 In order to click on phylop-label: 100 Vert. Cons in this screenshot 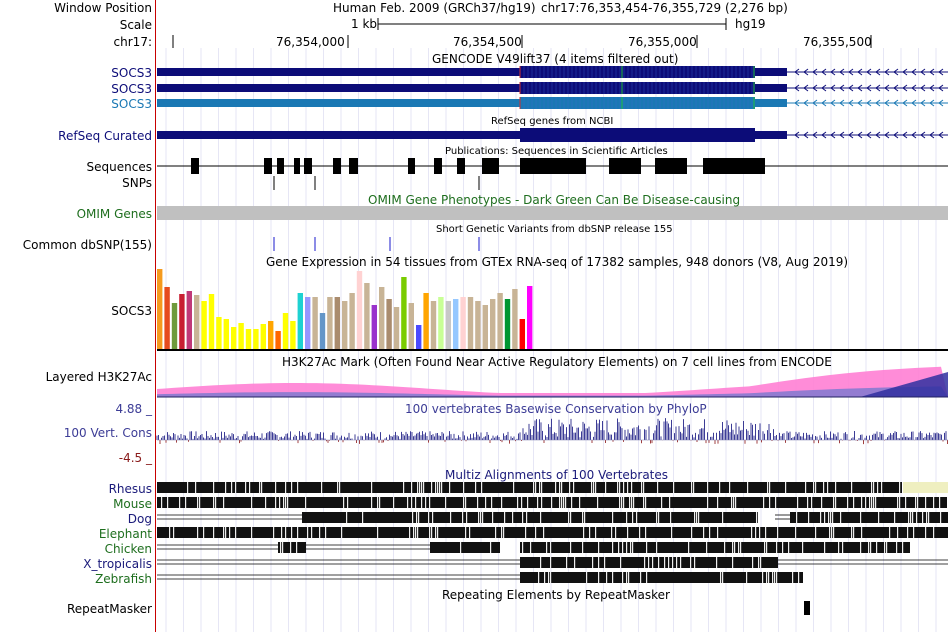, I will do `click(107, 433)`.